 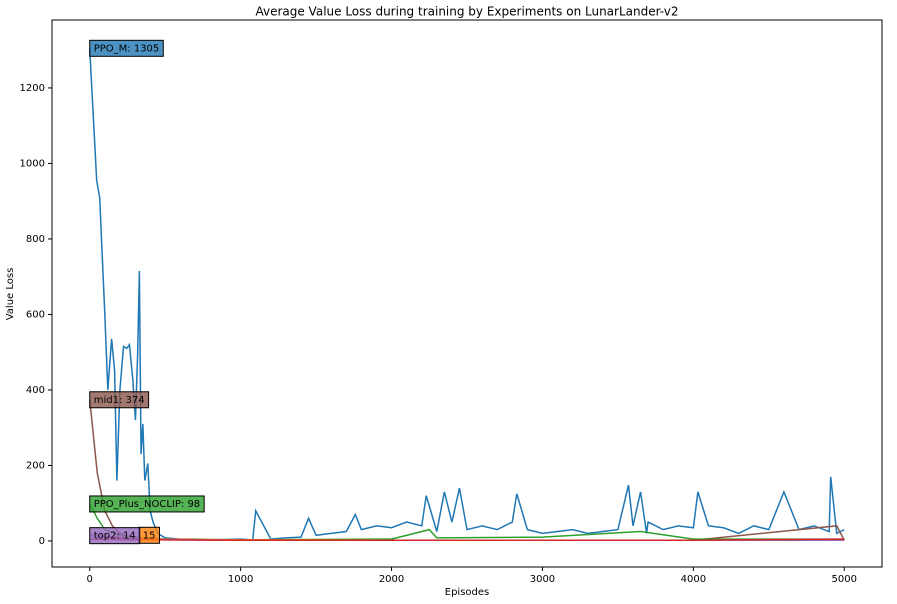 I want to click on y-tick-label: 1000, so click(x=32, y=163).